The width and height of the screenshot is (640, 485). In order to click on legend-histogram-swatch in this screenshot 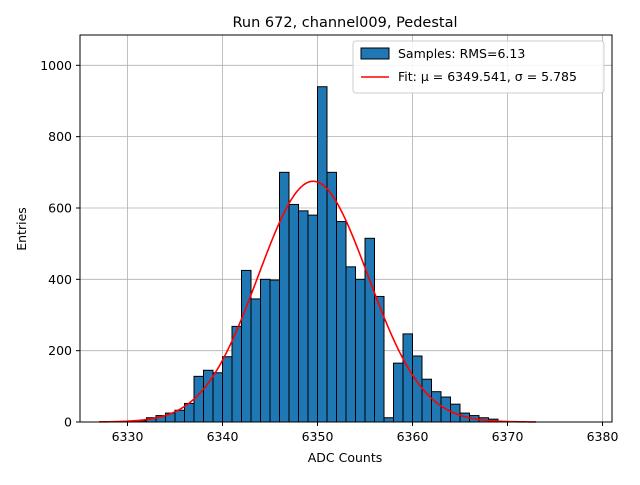, I will do `click(375, 53)`.